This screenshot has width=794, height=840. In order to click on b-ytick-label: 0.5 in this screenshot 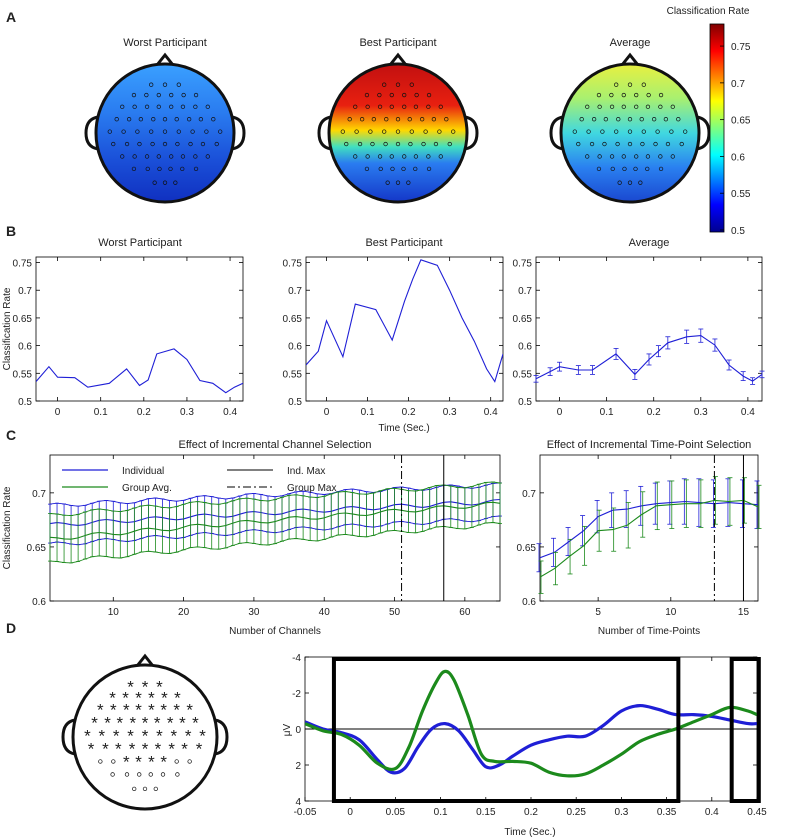, I will do `click(25, 402)`.